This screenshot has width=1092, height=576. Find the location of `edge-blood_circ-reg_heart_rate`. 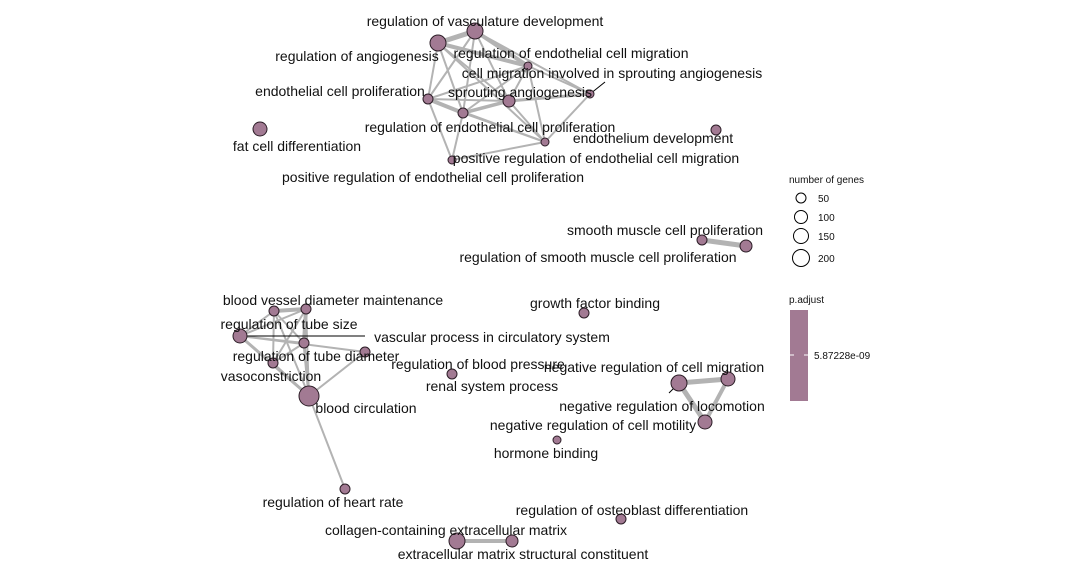

edge-blood_circ-reg_heart_rate is located at coordinates (327, 442).